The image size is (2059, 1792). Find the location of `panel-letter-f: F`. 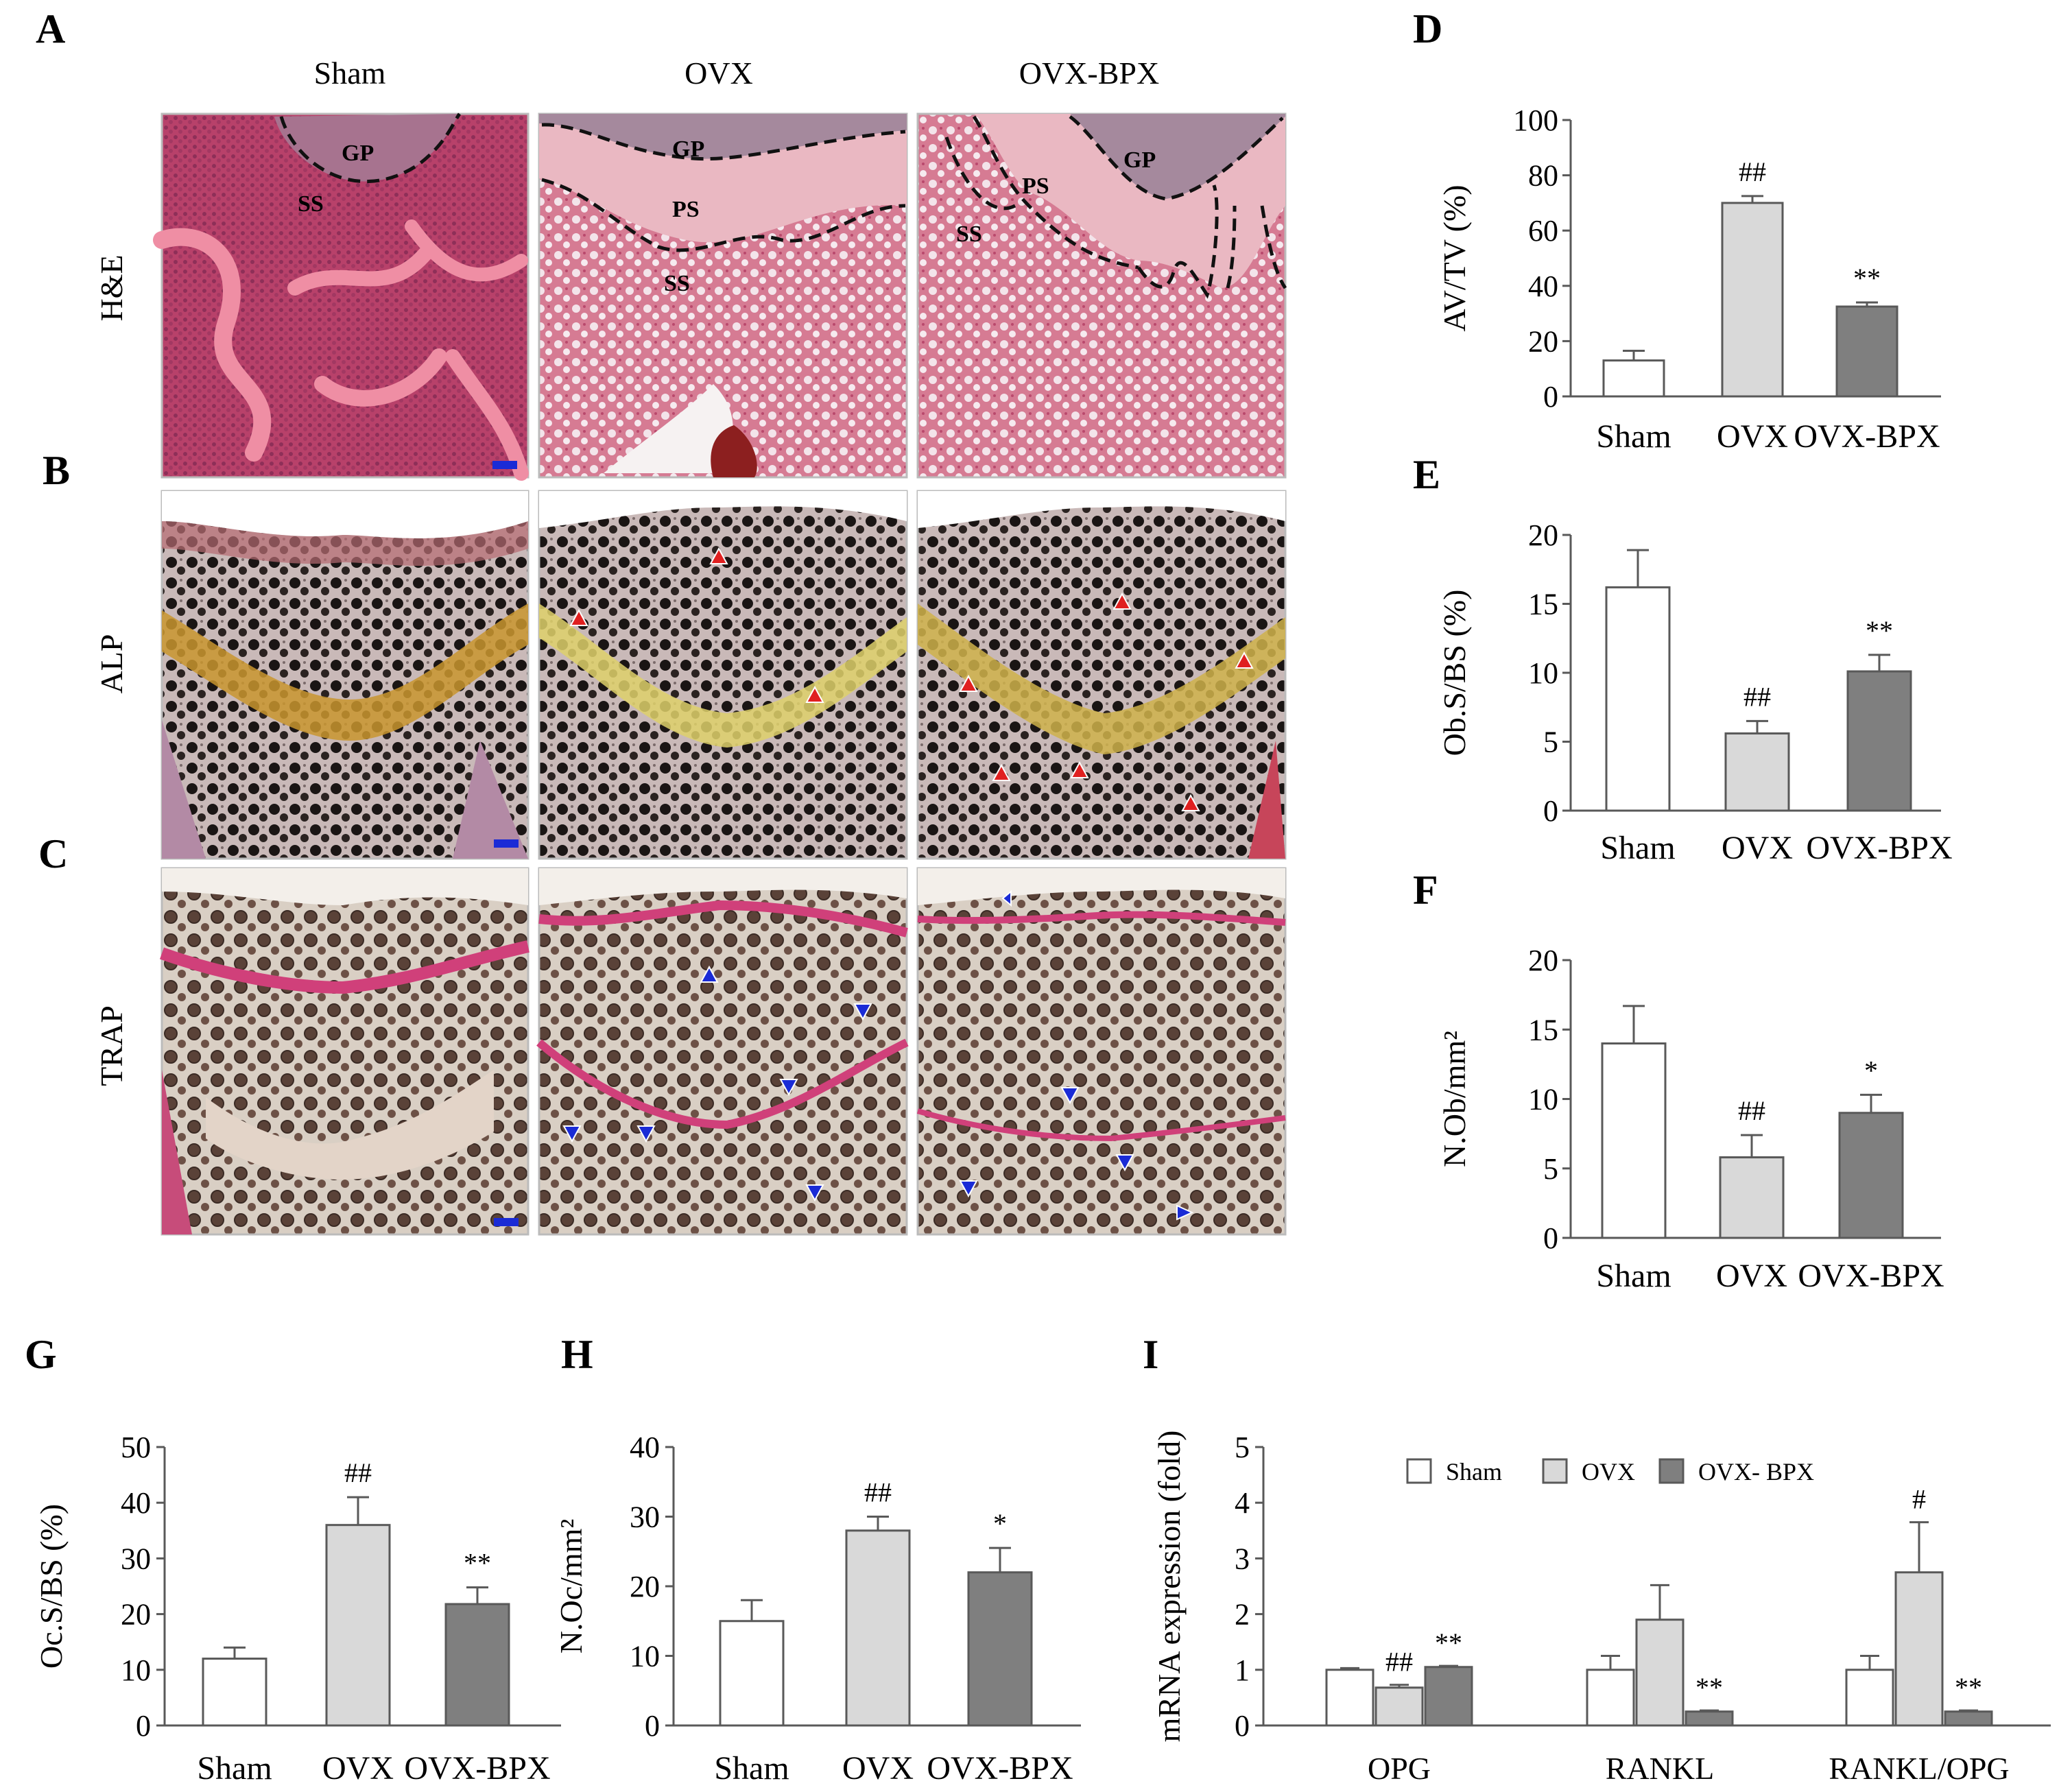

panel-letter-f: F is located at coordinates (1425, 890).